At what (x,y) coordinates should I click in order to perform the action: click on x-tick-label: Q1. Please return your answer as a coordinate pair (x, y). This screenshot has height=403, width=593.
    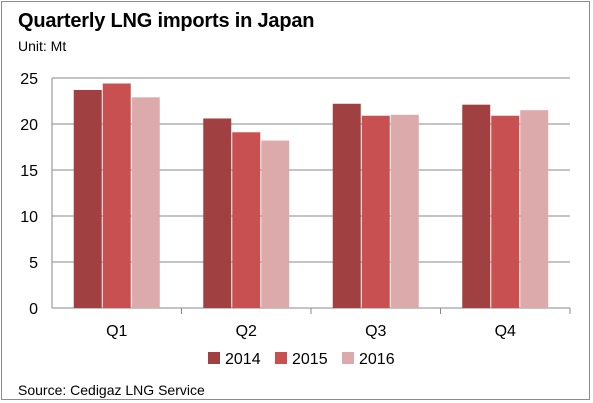
    Looking at the image, I should click on (116, 331).